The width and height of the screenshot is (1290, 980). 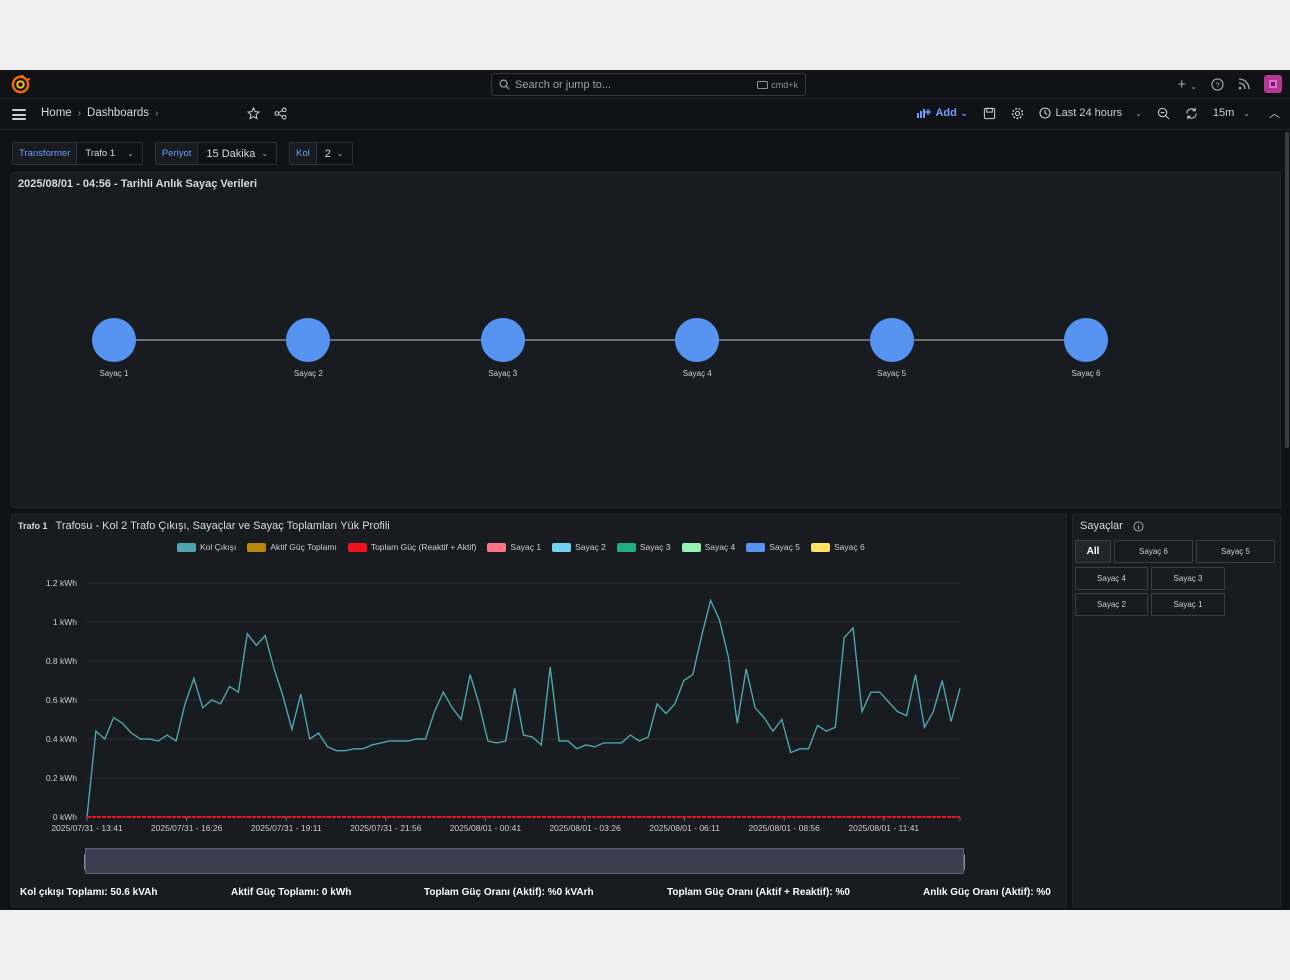 What do you see at coordinates (45, 153) in the screenshot?
I see `variable-label: Transformer` at bounding box center [45, 153].